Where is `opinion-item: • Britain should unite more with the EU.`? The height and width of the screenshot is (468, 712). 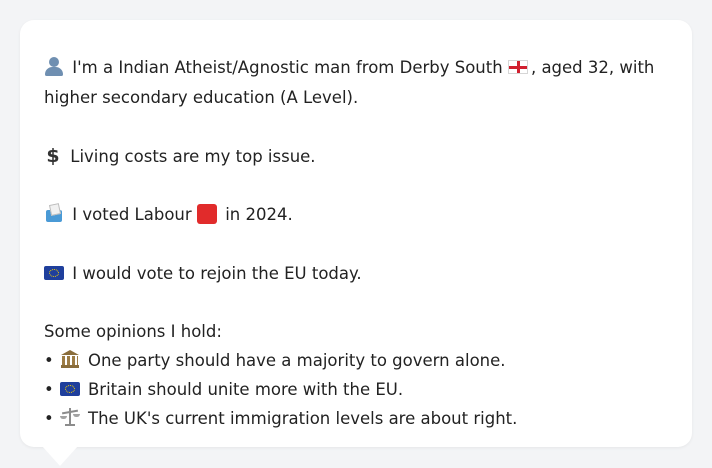 opinion-item: • Britain should unite more with the EU. is located at coordinates (223, 390).